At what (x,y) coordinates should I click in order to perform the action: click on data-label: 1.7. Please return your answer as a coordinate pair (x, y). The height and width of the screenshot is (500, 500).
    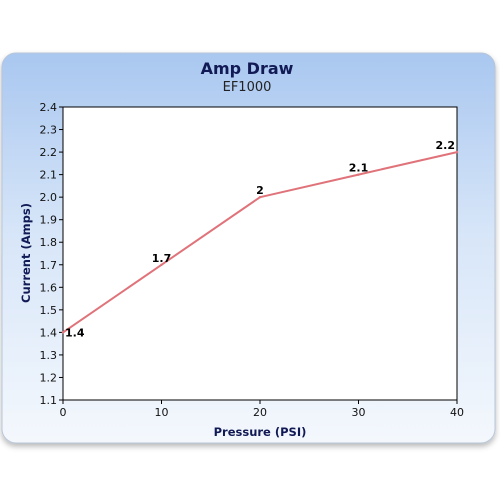
    Looking at the image, I should click on (162, 258).